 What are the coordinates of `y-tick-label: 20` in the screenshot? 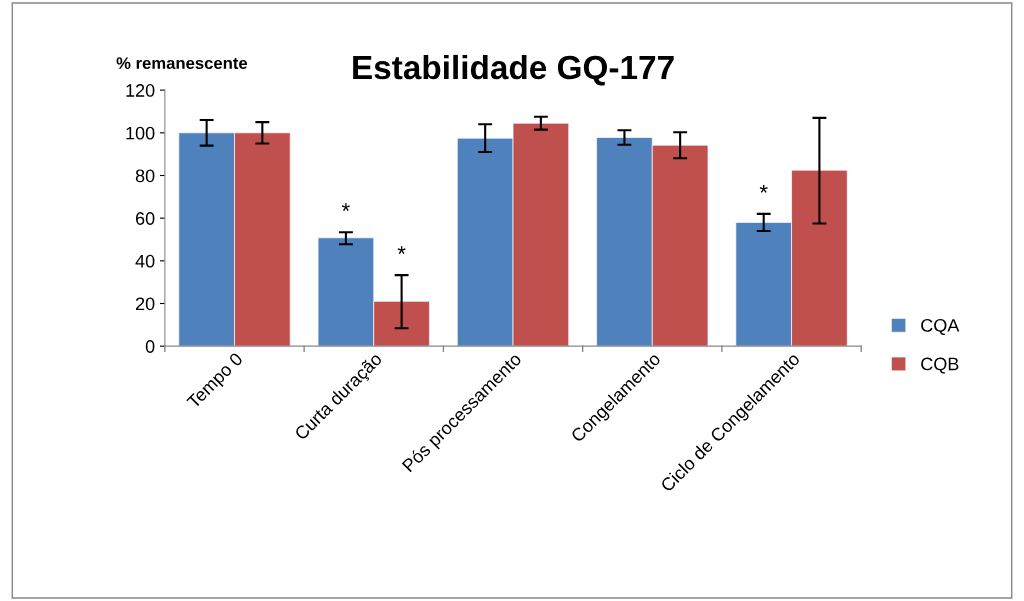 It's located at (145, 304).